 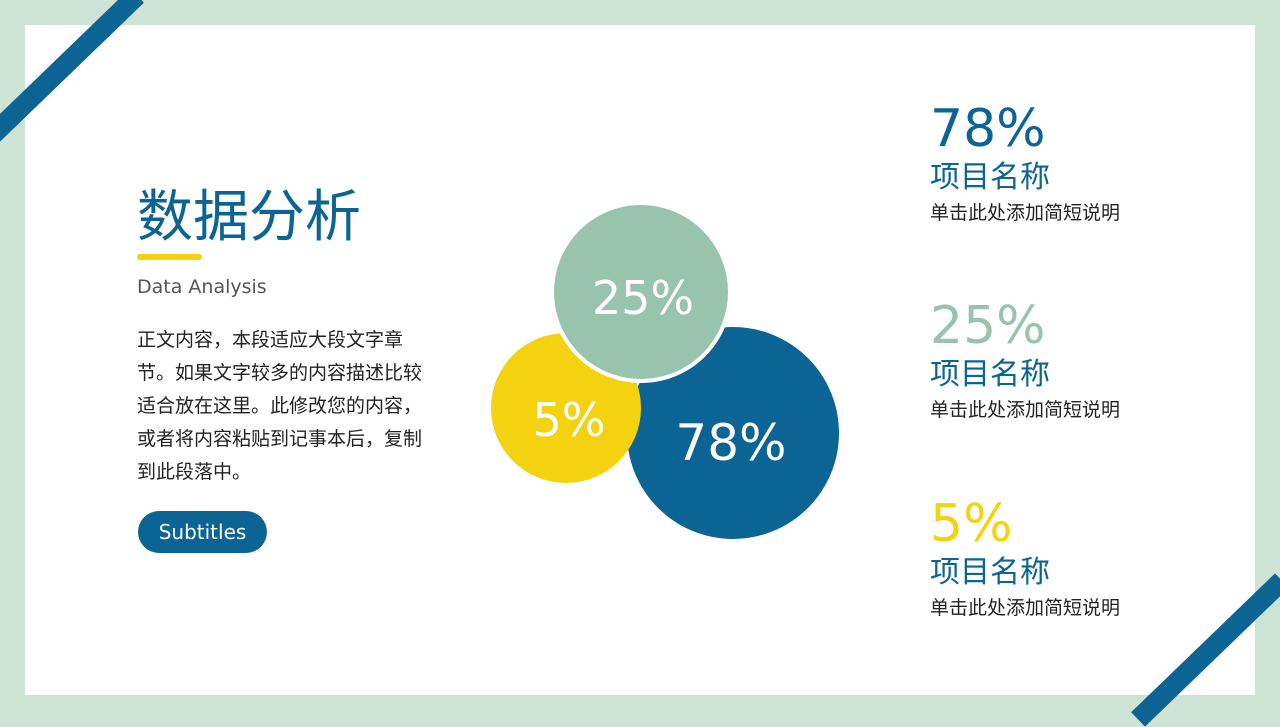 What do you see at coordinates (988, 129) in the screenshot?
I see `stat-value: 78%` at bounding box center [988, 129].